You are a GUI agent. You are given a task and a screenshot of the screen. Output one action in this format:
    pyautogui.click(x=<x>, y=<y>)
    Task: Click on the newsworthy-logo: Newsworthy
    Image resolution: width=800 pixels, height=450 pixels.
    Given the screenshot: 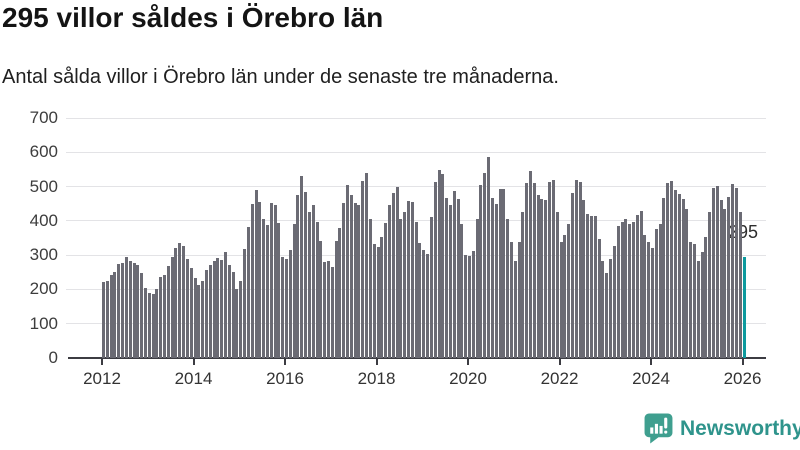 What is the action you would take?
    pyautogui.click(x=722, y=428)
    